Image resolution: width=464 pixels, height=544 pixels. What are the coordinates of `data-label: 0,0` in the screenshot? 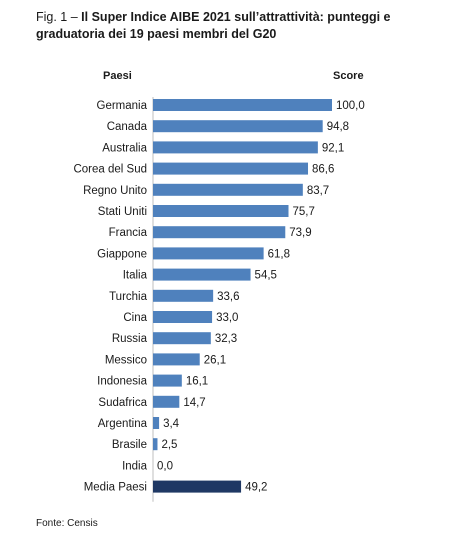 It's located at (165, 466).